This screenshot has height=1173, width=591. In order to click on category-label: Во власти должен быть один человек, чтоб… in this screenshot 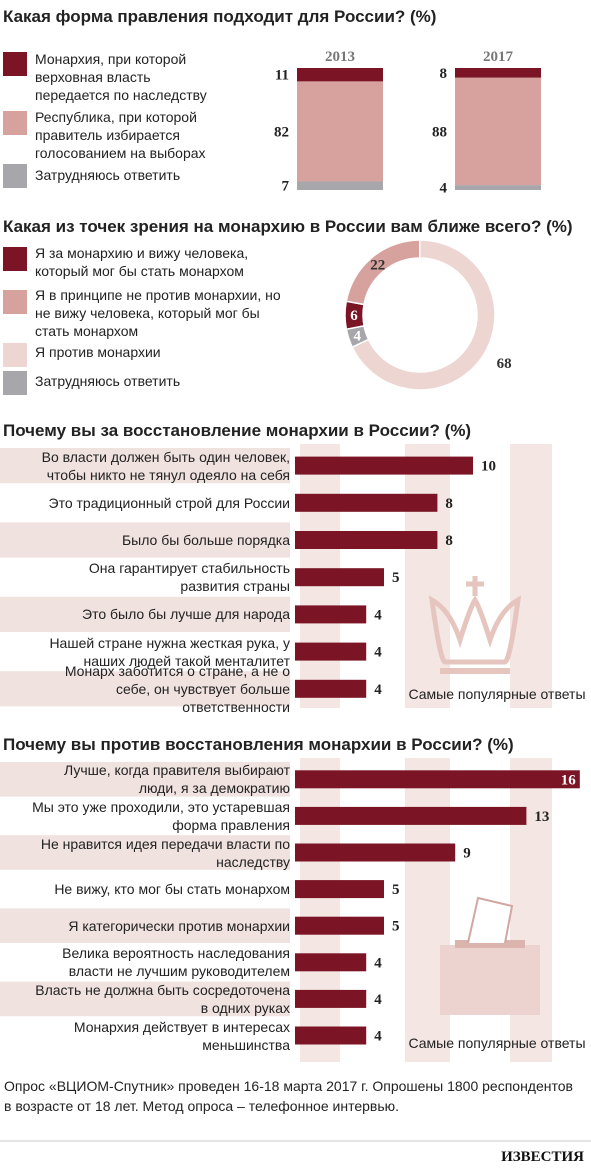, I will do `click(165, 465)`.